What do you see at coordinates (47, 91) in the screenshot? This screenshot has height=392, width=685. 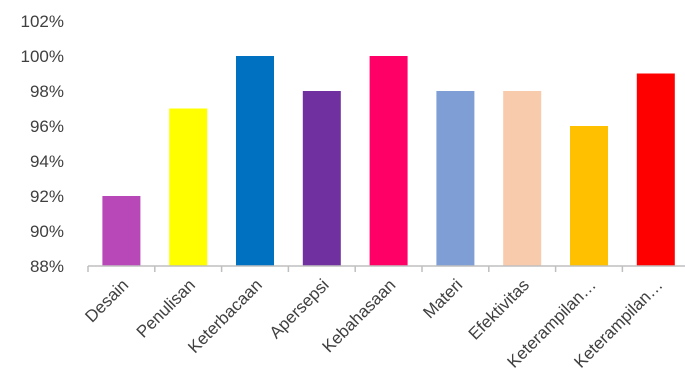 I see `y-tick-label: 98%` at bounding box center [47, 91].